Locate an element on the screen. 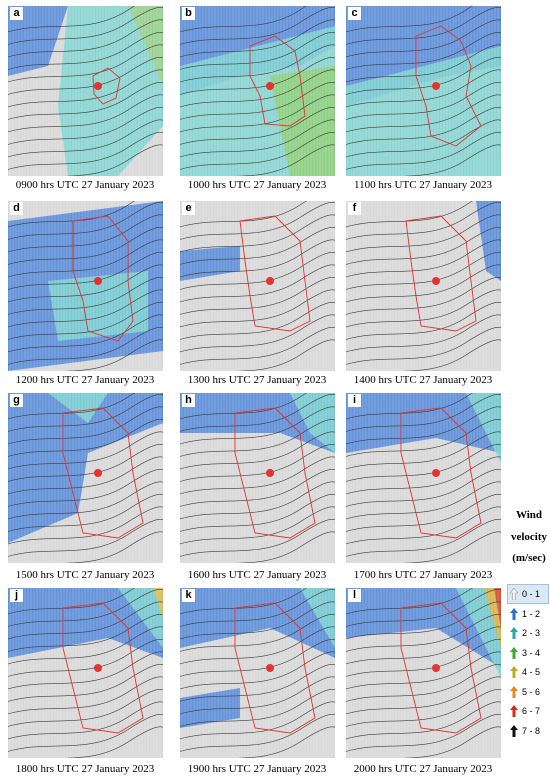 The image size is (550, 780). legend-title-line1: Wind is located at coordinates (529, 515).